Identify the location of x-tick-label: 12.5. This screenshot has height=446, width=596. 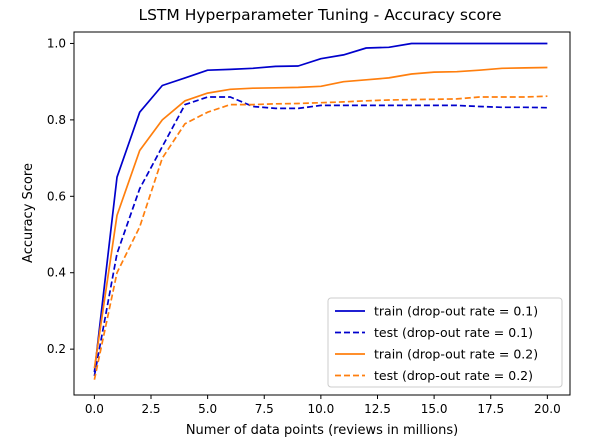
(377, 409).